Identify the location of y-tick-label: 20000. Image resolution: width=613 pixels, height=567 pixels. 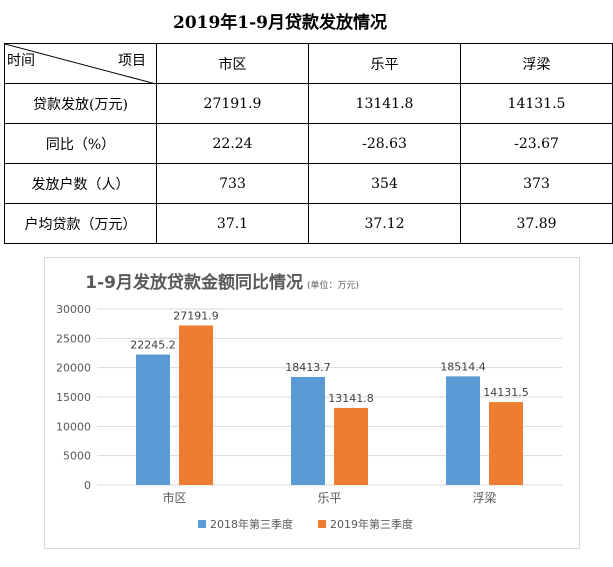
(73, 368).